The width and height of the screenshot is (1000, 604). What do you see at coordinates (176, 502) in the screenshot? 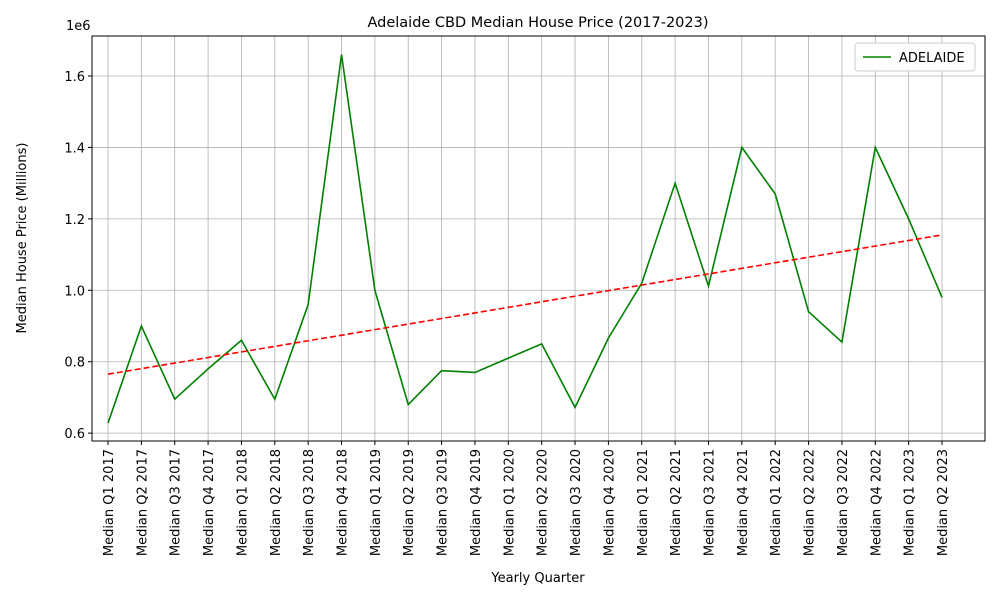
I see `x-tick-label: Median Q3 2017` at bounding box center [176, 502].